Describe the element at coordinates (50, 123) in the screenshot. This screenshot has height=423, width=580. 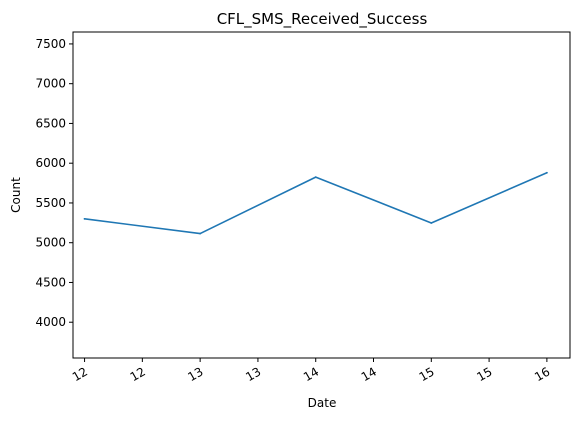
I see `y-tick-label: 6500` at that location.